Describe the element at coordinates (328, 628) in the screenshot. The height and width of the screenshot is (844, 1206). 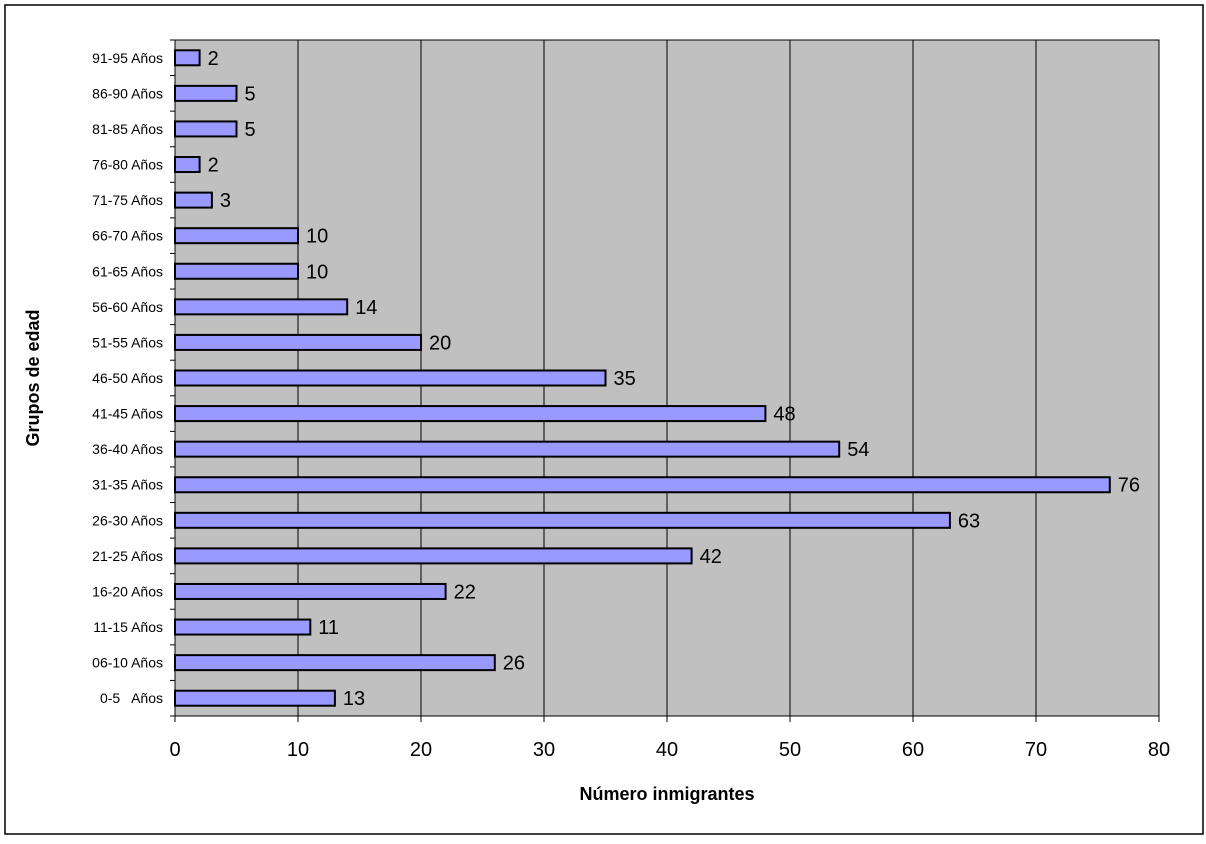
I see `data-label: 11` at that location.